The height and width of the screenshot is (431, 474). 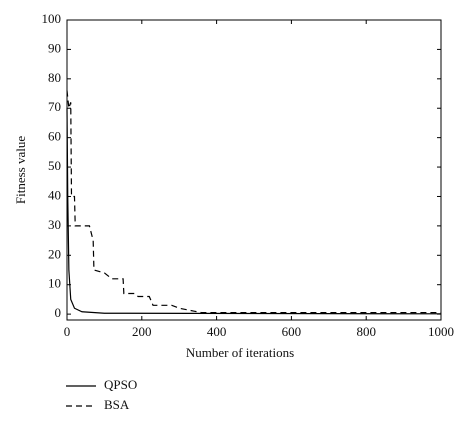 I want to click on y-tick-label: 100, so click(x=52, y=18).